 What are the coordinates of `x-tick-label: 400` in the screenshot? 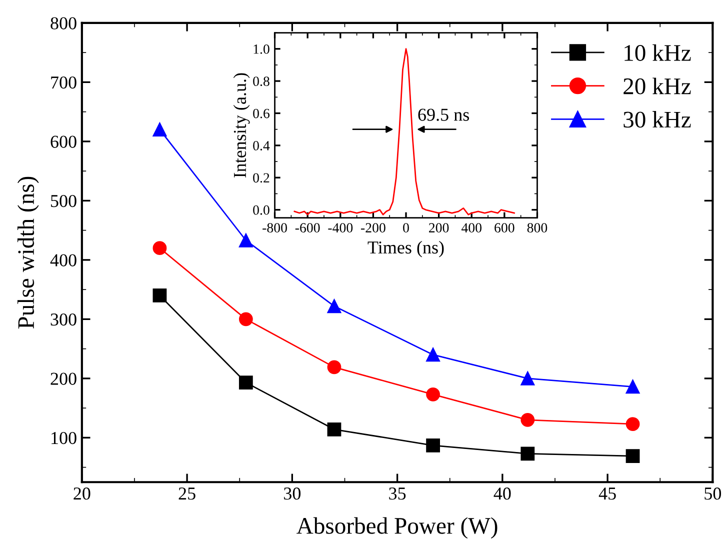 It's located at (471, 227).